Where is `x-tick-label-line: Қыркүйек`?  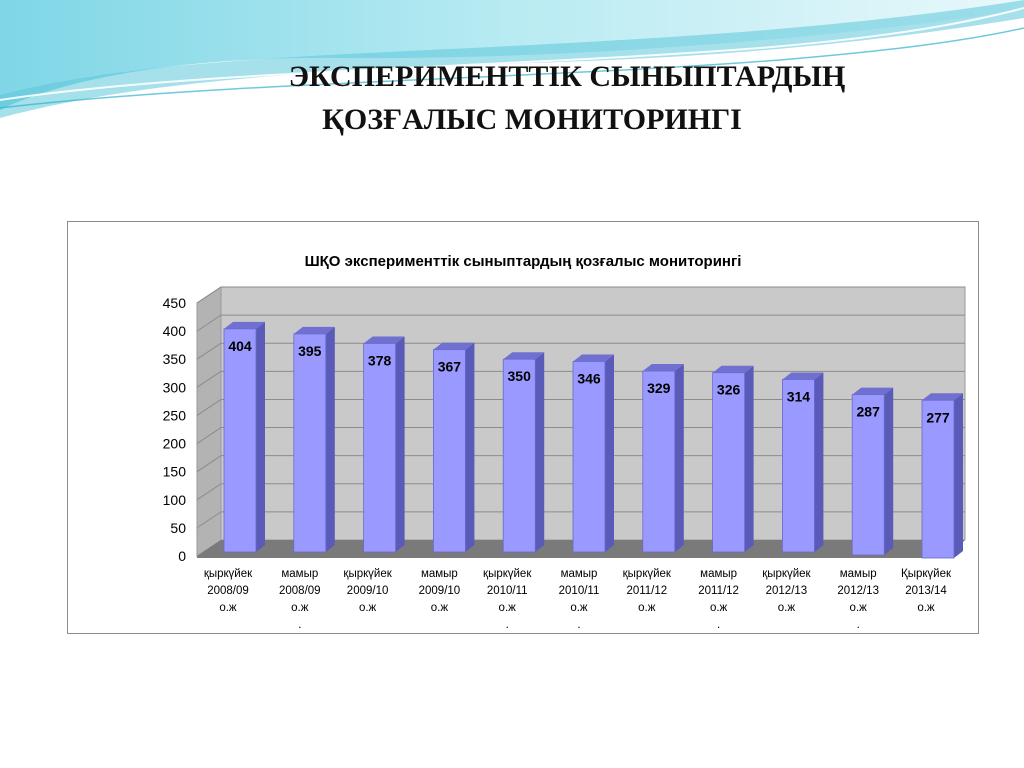 x-tick-label-line: Қыркүйек is located at coordinates (926, 574).